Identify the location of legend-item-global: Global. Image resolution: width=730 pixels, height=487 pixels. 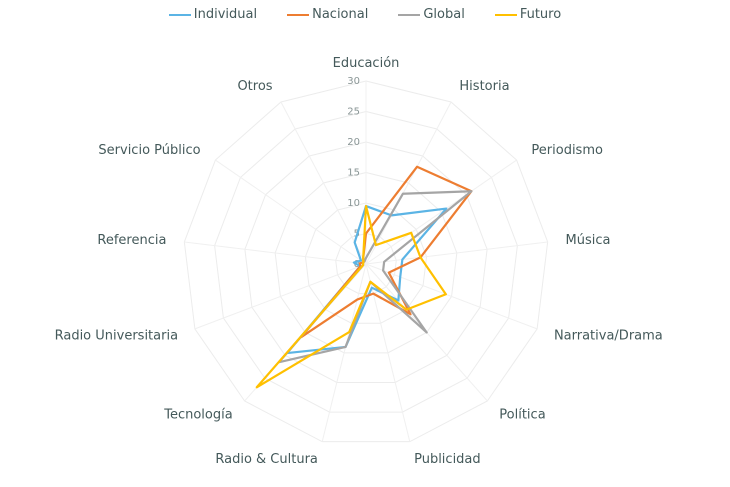
(431, 14).